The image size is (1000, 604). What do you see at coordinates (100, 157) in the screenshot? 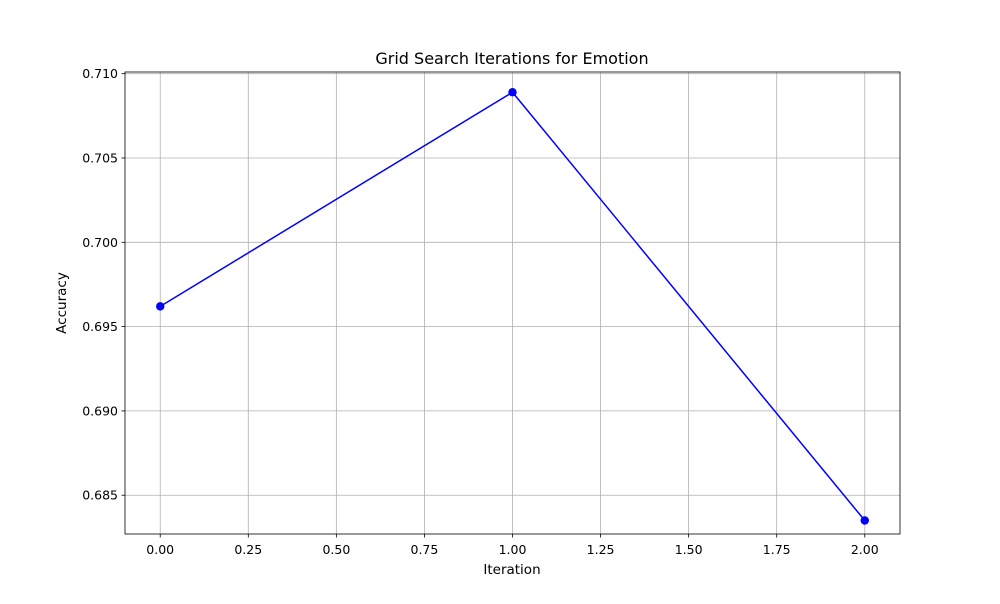
I see `y-tick-label: 0.705` at bounding box center [100, 157].